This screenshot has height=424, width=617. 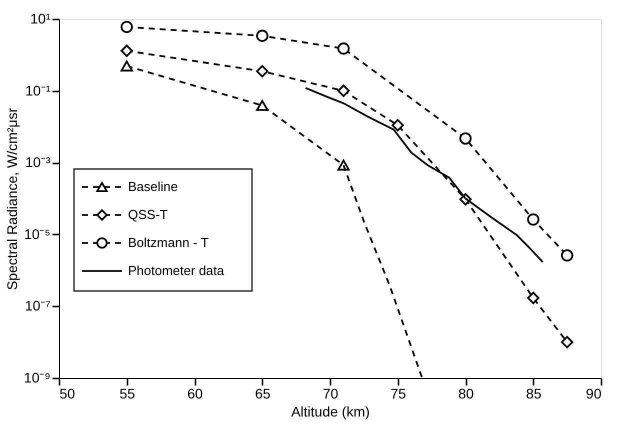 I want to click on x-tick-label: 70, so click(x=330, y=394).